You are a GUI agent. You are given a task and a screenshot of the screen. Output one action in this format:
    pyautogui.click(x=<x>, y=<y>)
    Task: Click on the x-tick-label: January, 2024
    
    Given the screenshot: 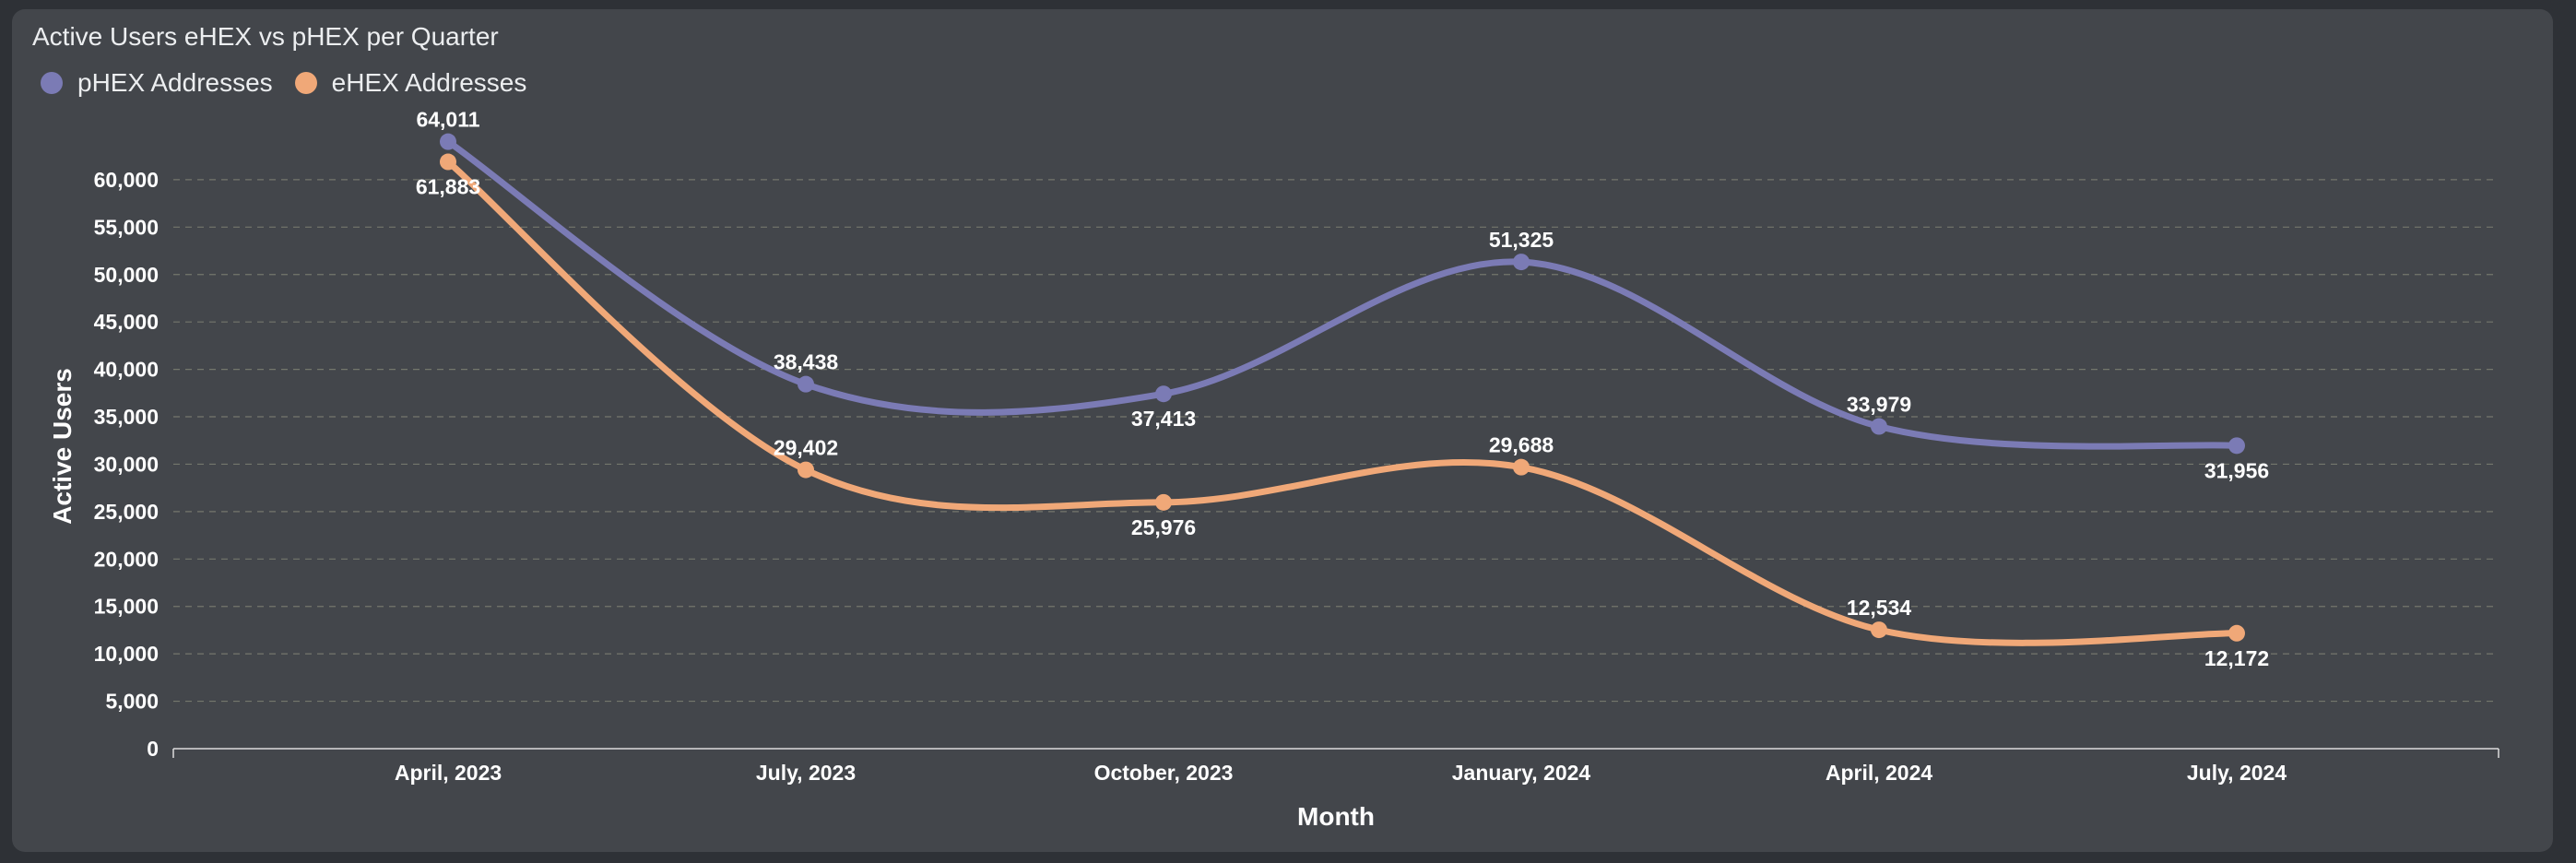 What is the action you would take?
    pyautogui.click(x=1521, y=773)
    